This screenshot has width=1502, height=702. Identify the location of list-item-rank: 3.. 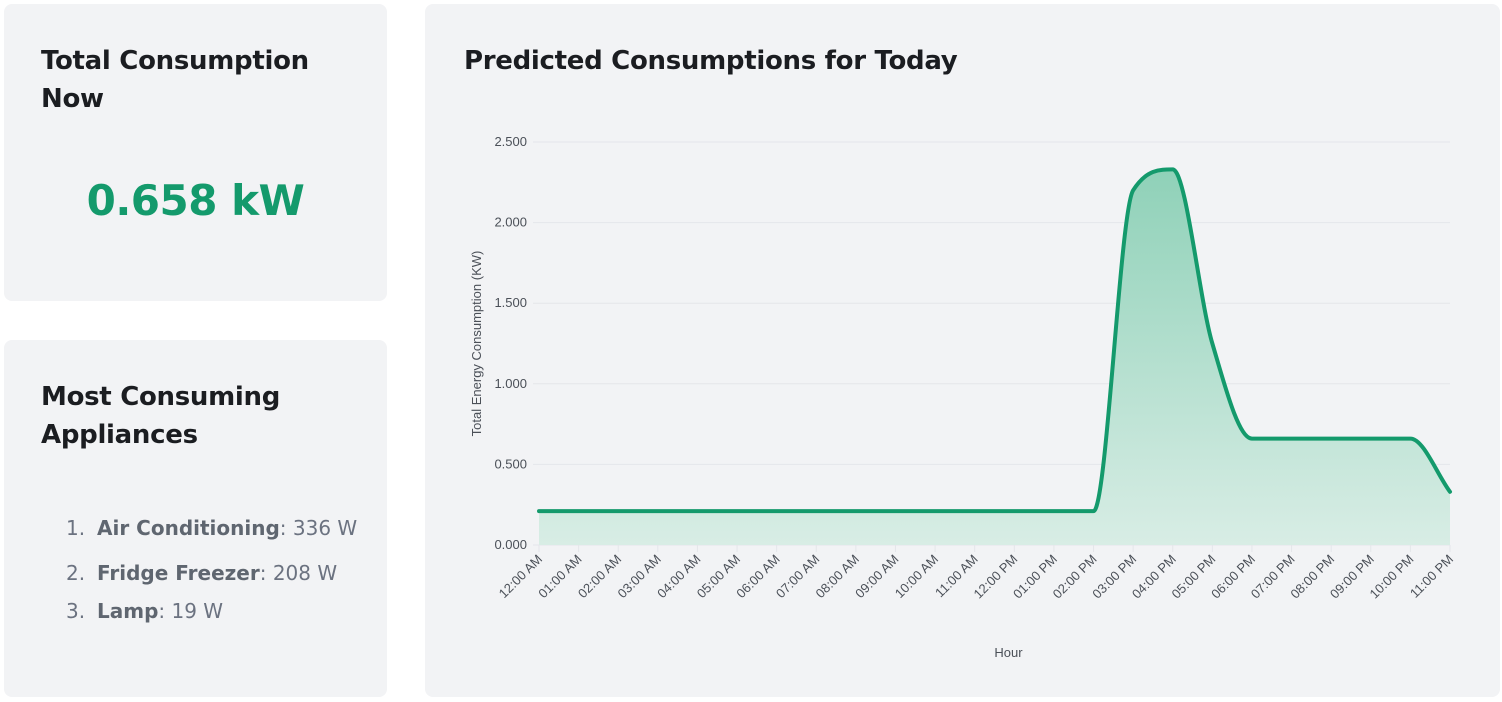
(76, 611).